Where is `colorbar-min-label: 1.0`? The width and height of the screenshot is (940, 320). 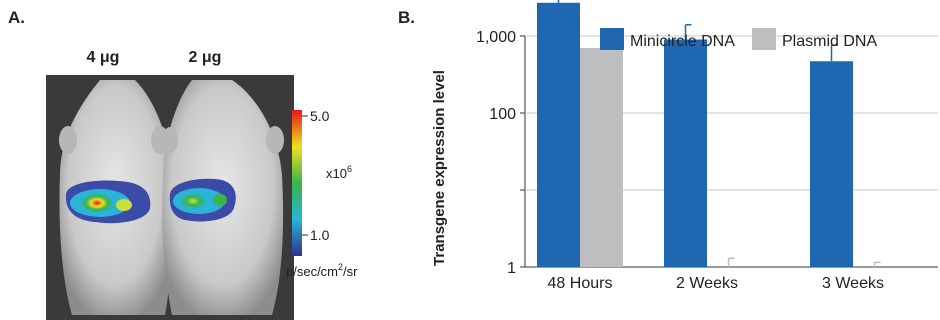 colorbar-min-label: 1.0 is located at coordinates (320, 235).